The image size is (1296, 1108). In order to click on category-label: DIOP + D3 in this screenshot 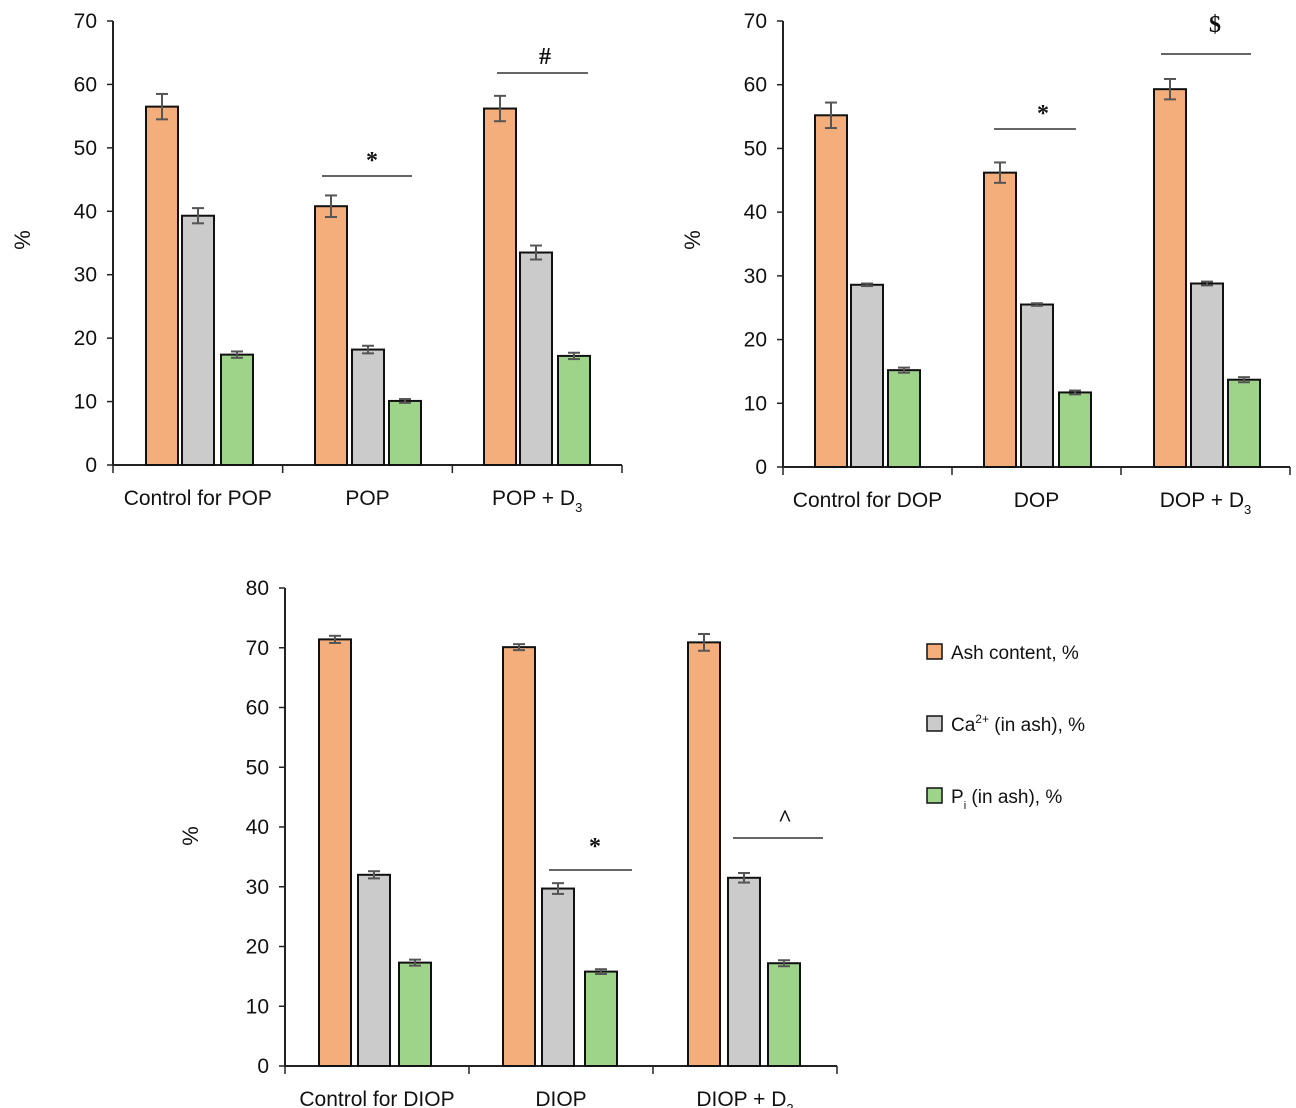, I will do `click(744, 1098)`.